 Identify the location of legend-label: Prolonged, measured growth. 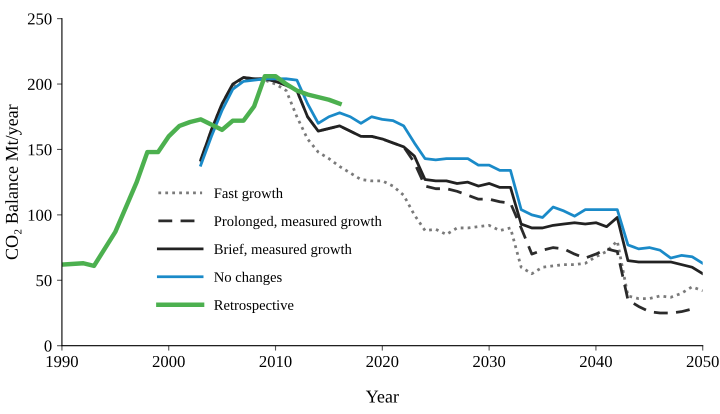
(298, 223).